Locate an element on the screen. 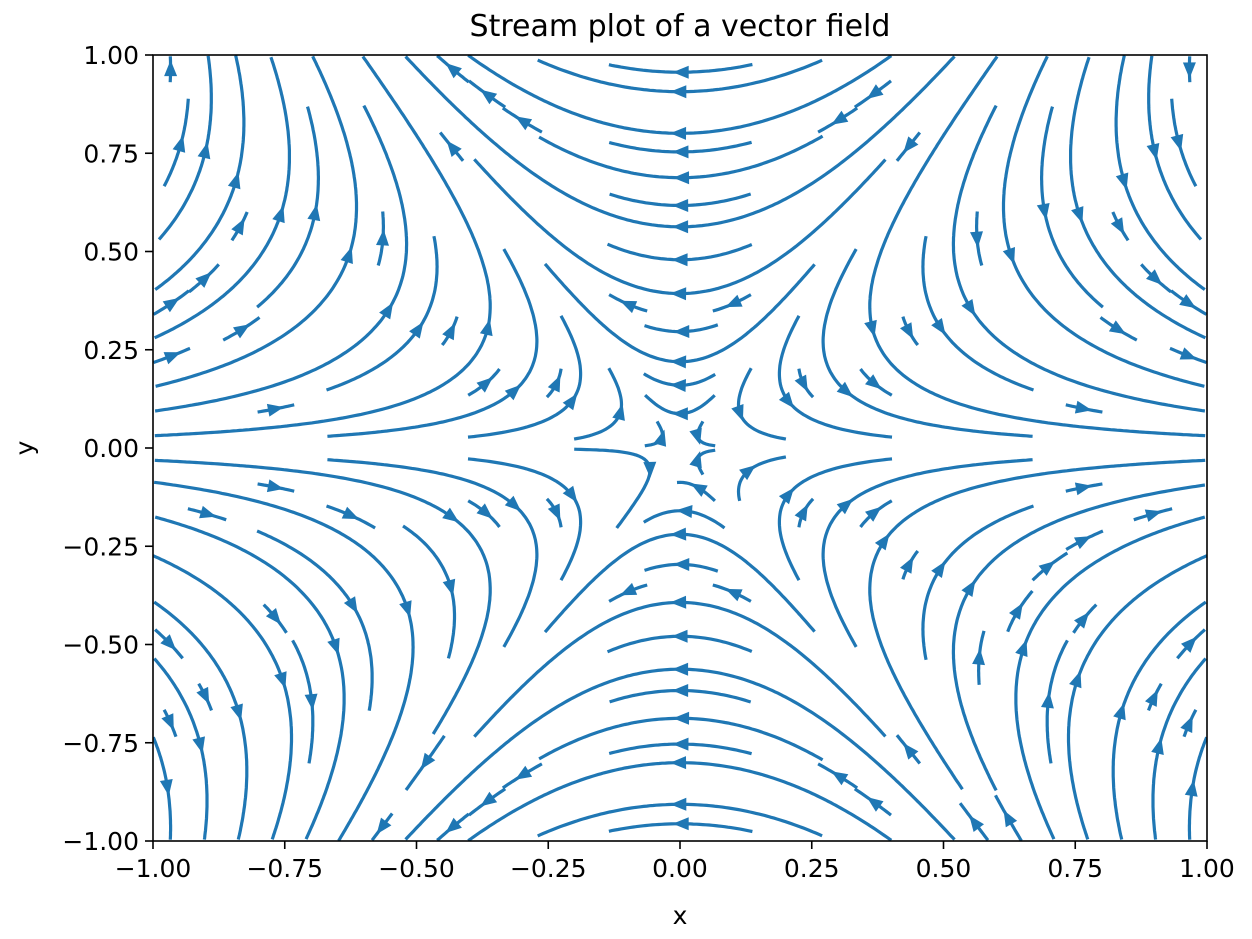  y-tick-label: −0.75 is located at coordinates (100, 743).